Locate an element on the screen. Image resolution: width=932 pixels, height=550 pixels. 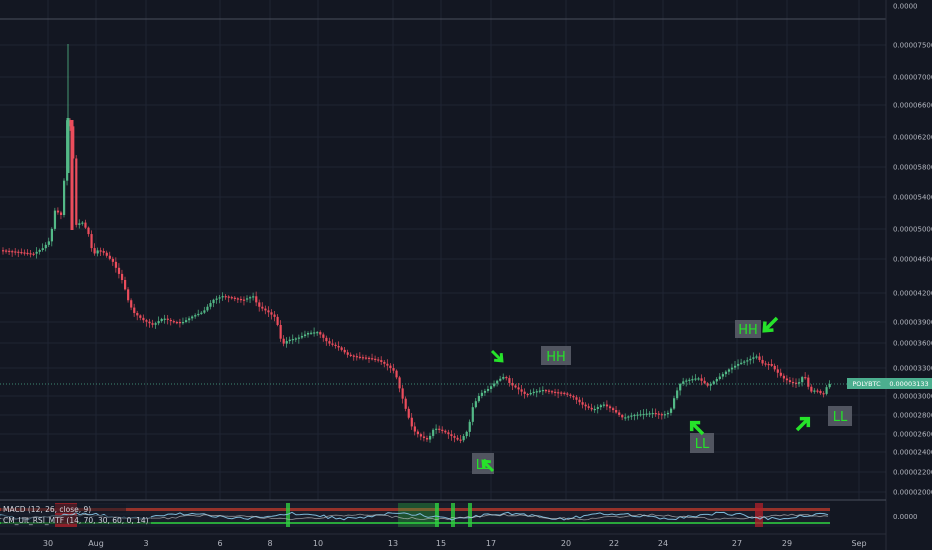
time-tick: 3 is located at coordinates (145, 543).